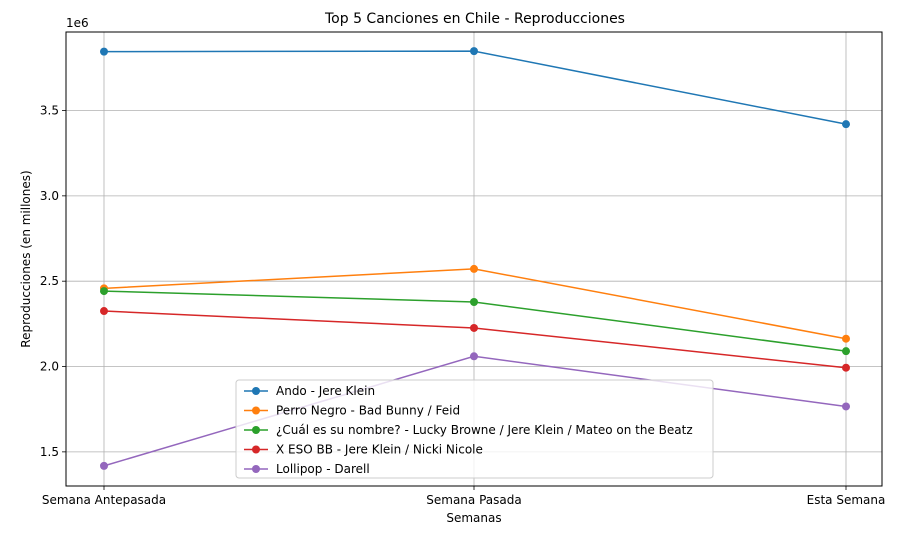  Describe the element at coordinates (846, 500) in the screenshot. I see `x-tick-label: Esta Semana` at that location.